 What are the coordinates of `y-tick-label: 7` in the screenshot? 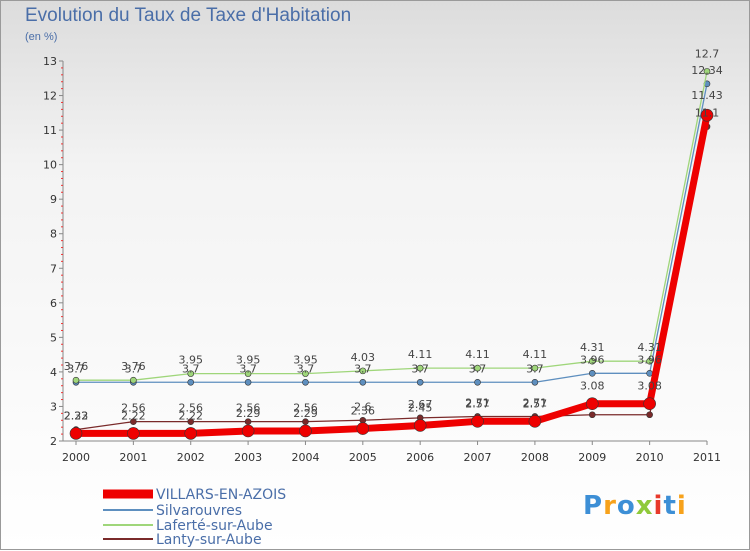 It's located at (53, 268).